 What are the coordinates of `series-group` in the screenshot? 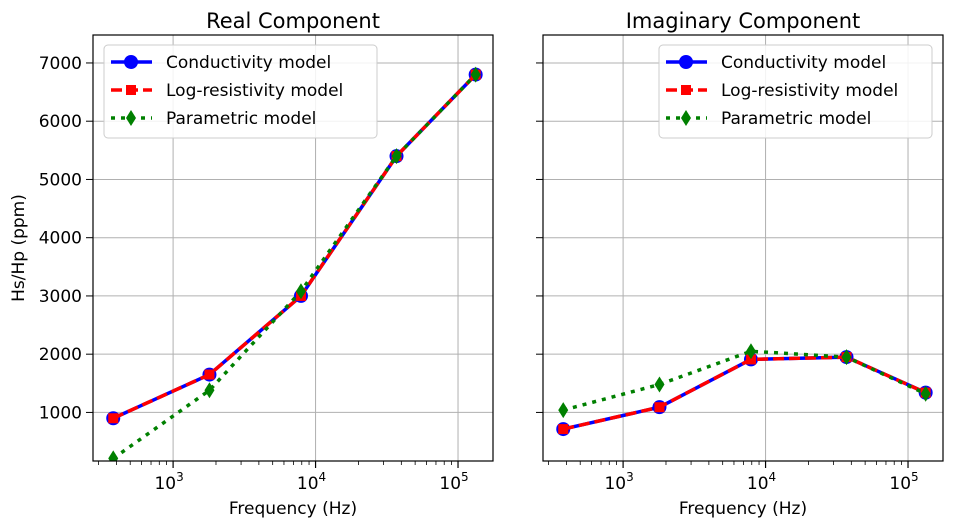 It's located at (744, 390).